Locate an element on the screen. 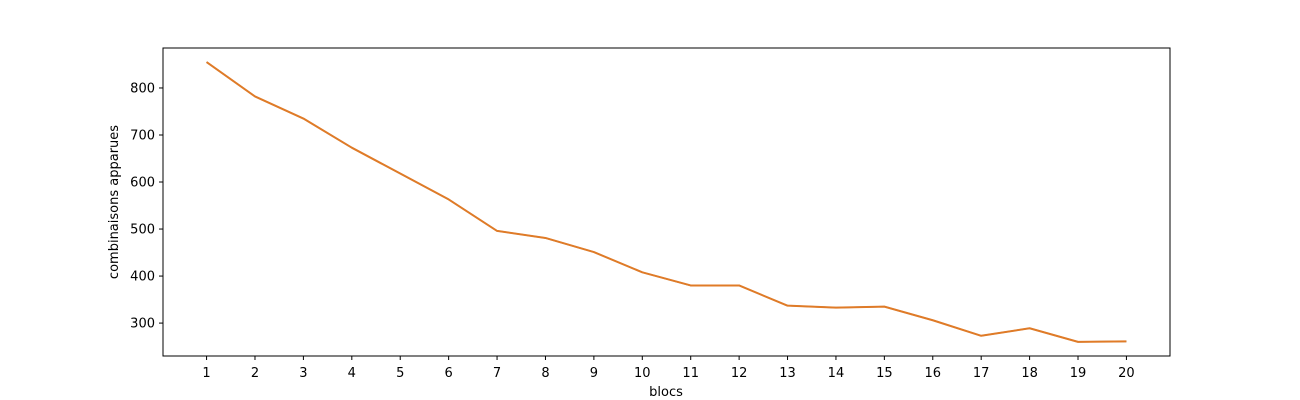  x-tick-label: 20 is located at coordinates (1126, 373).